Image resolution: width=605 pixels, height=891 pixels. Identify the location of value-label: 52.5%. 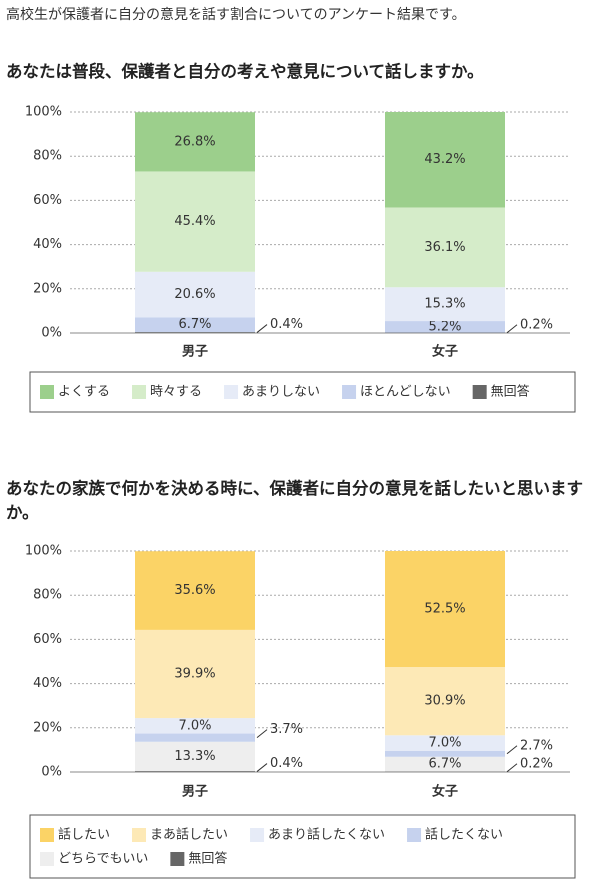
(444, 609).